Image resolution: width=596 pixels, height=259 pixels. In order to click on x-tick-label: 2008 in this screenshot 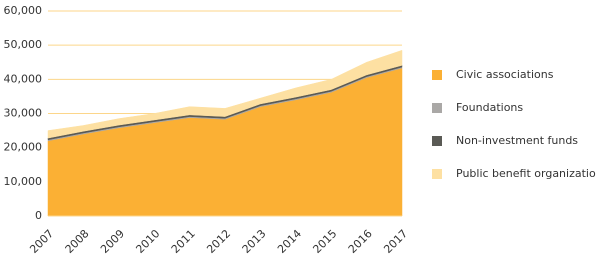, I will do `click(77, 241)`.